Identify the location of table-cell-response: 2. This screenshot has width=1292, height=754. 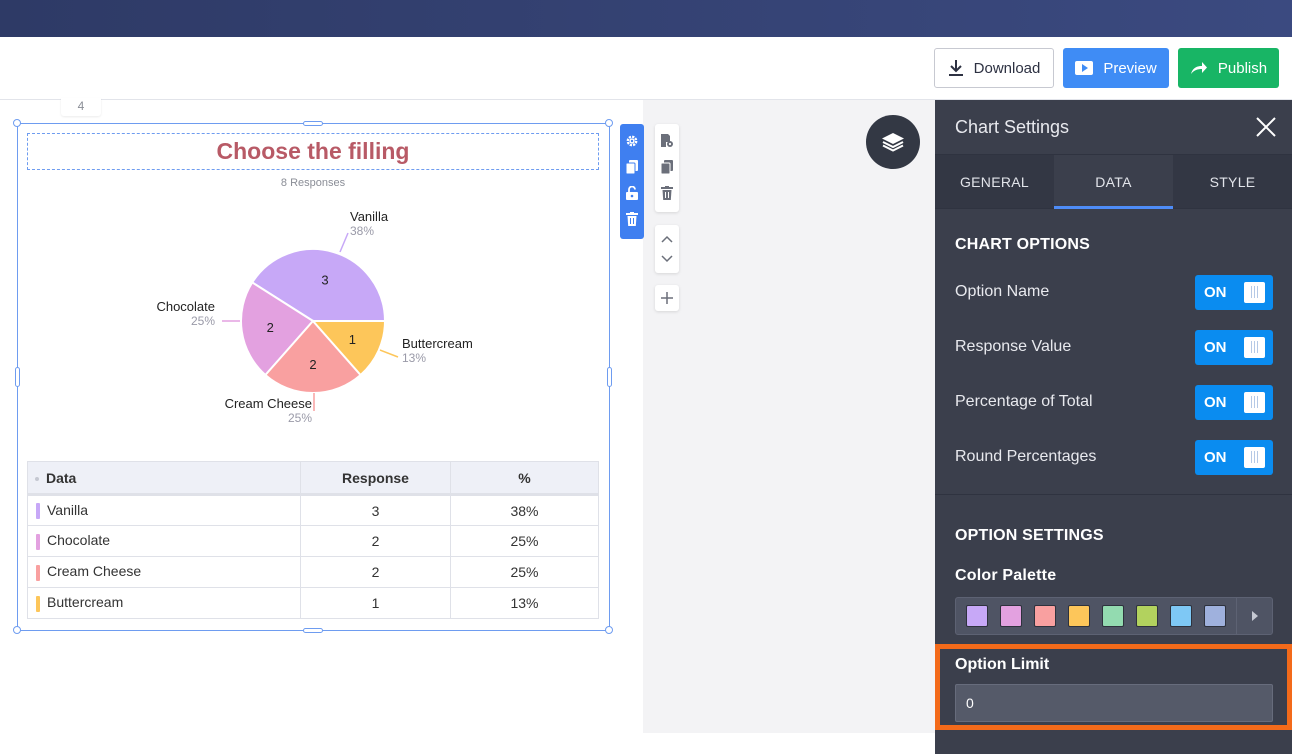
(375, 541).